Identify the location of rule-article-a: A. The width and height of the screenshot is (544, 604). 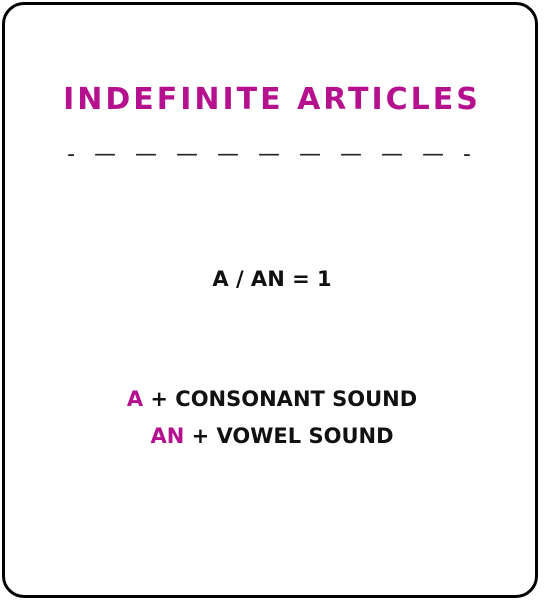
(135, 399).